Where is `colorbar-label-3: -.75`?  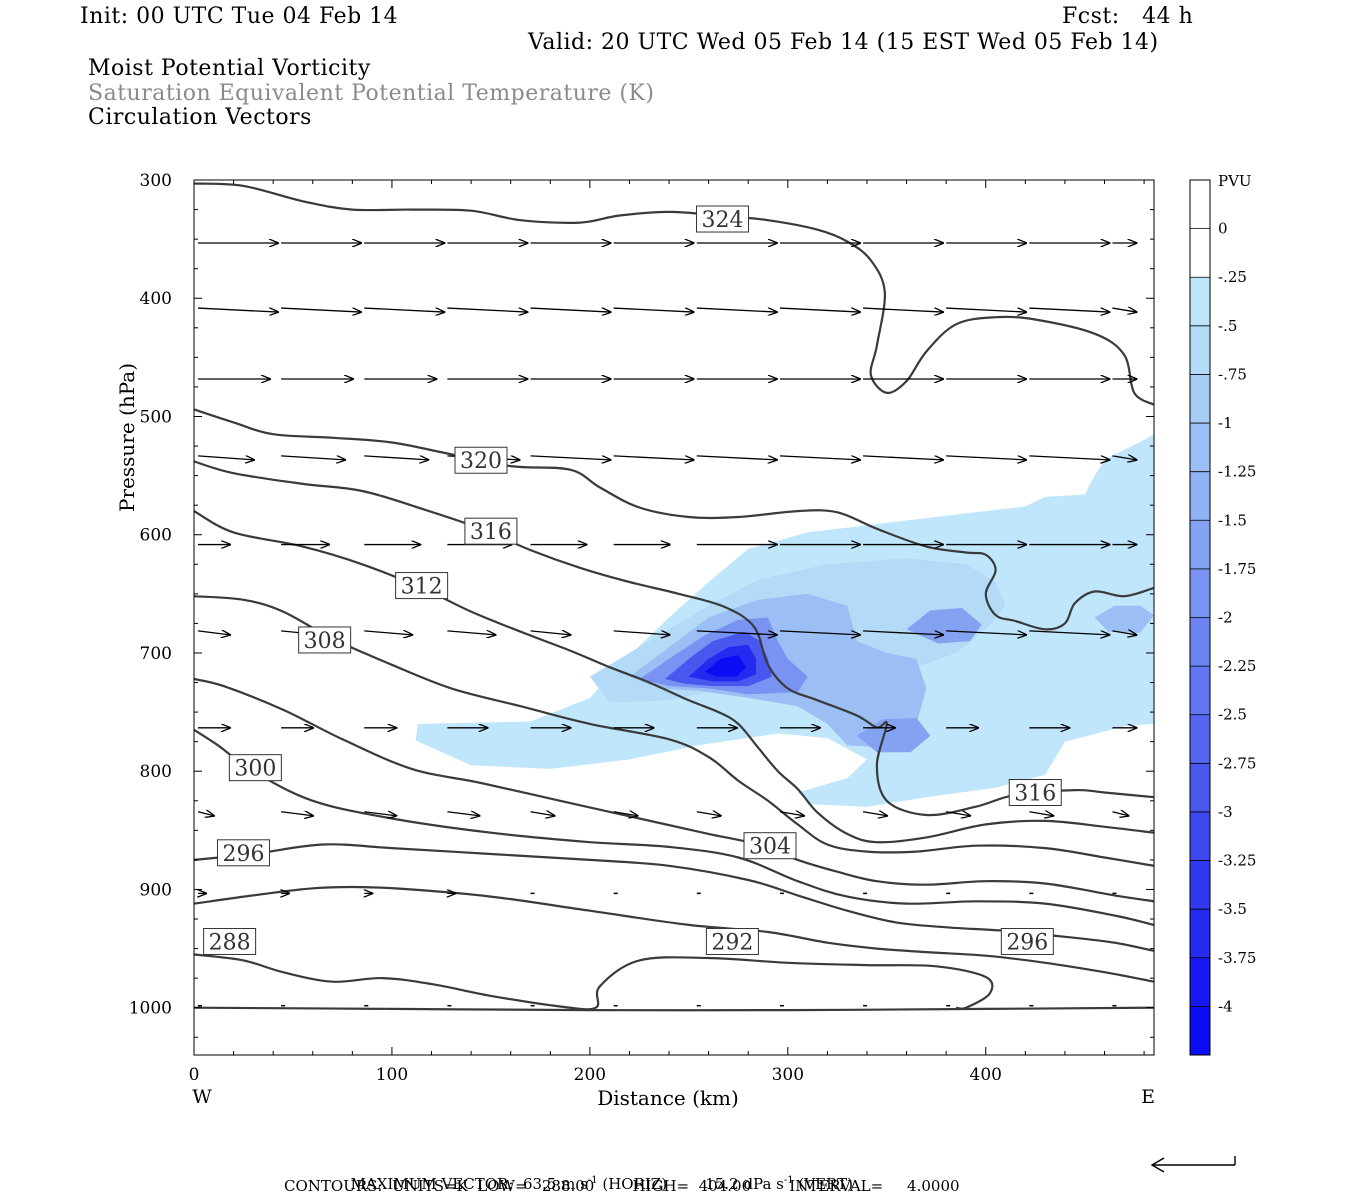
colorbar-label-3: -.75 is located at coordinates (1232, 374).